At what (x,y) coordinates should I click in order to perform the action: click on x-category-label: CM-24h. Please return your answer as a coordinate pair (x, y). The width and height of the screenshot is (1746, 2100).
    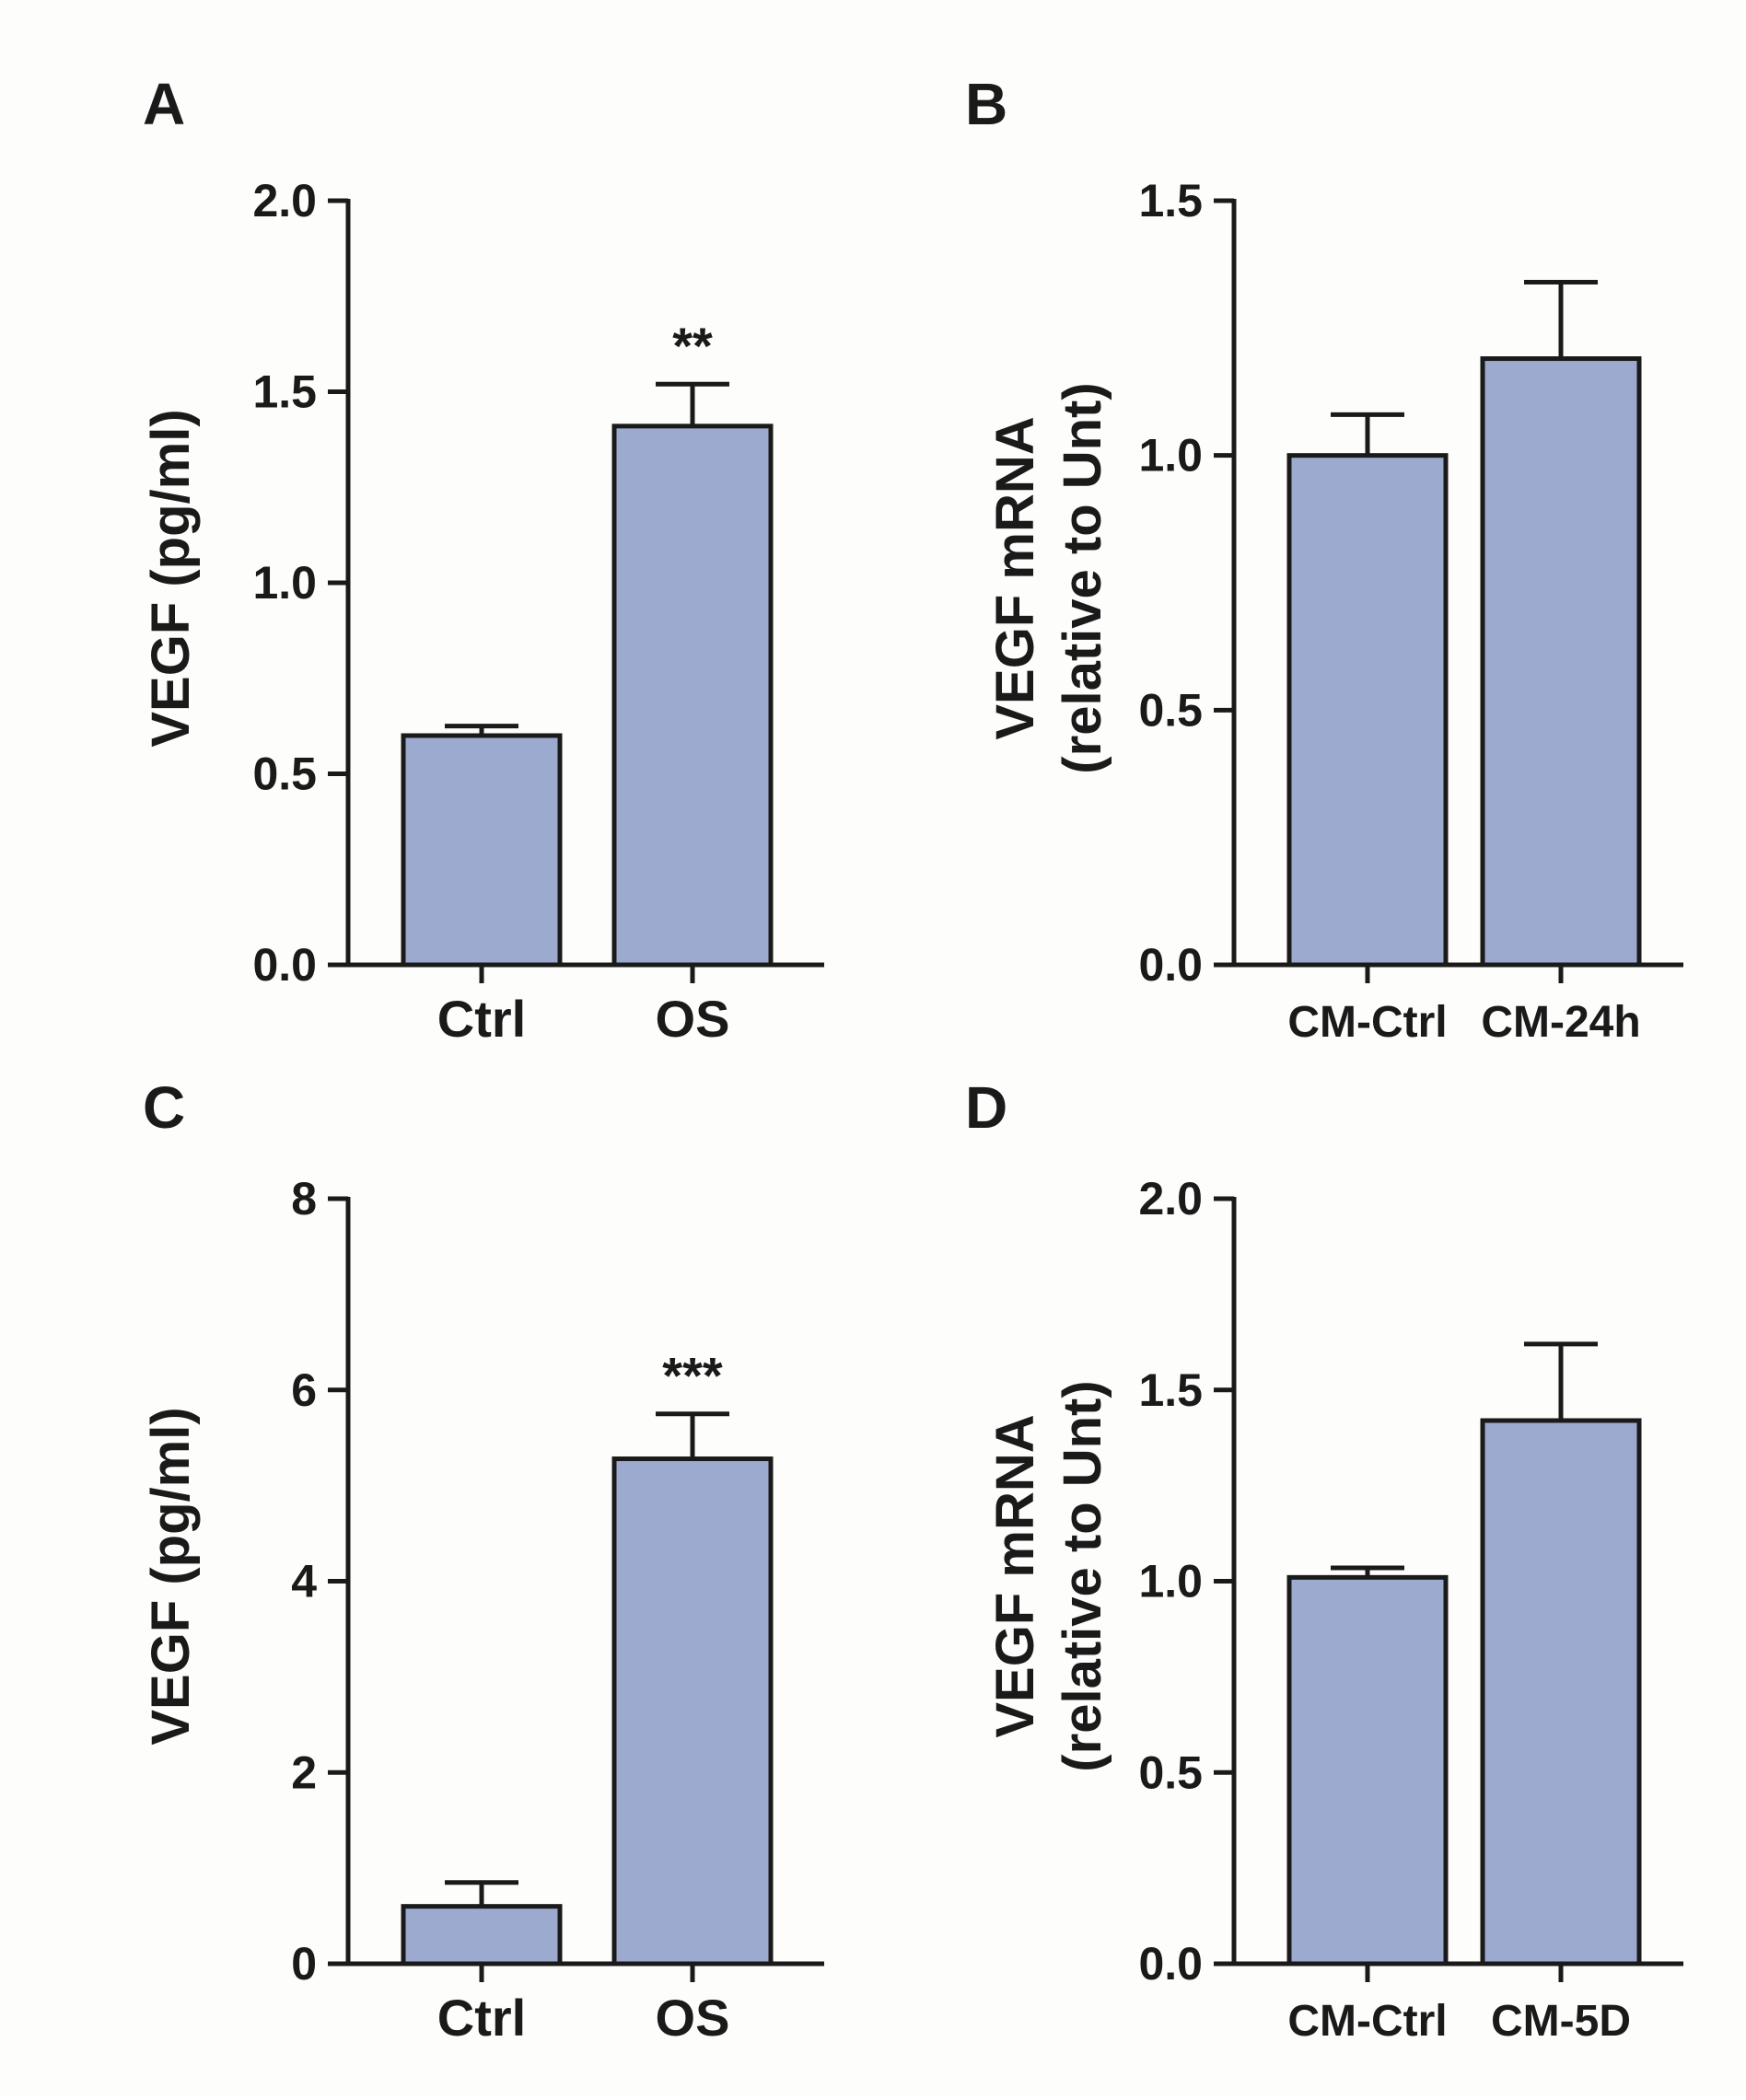
    Looking at the image, I should click on (1560, 1022).